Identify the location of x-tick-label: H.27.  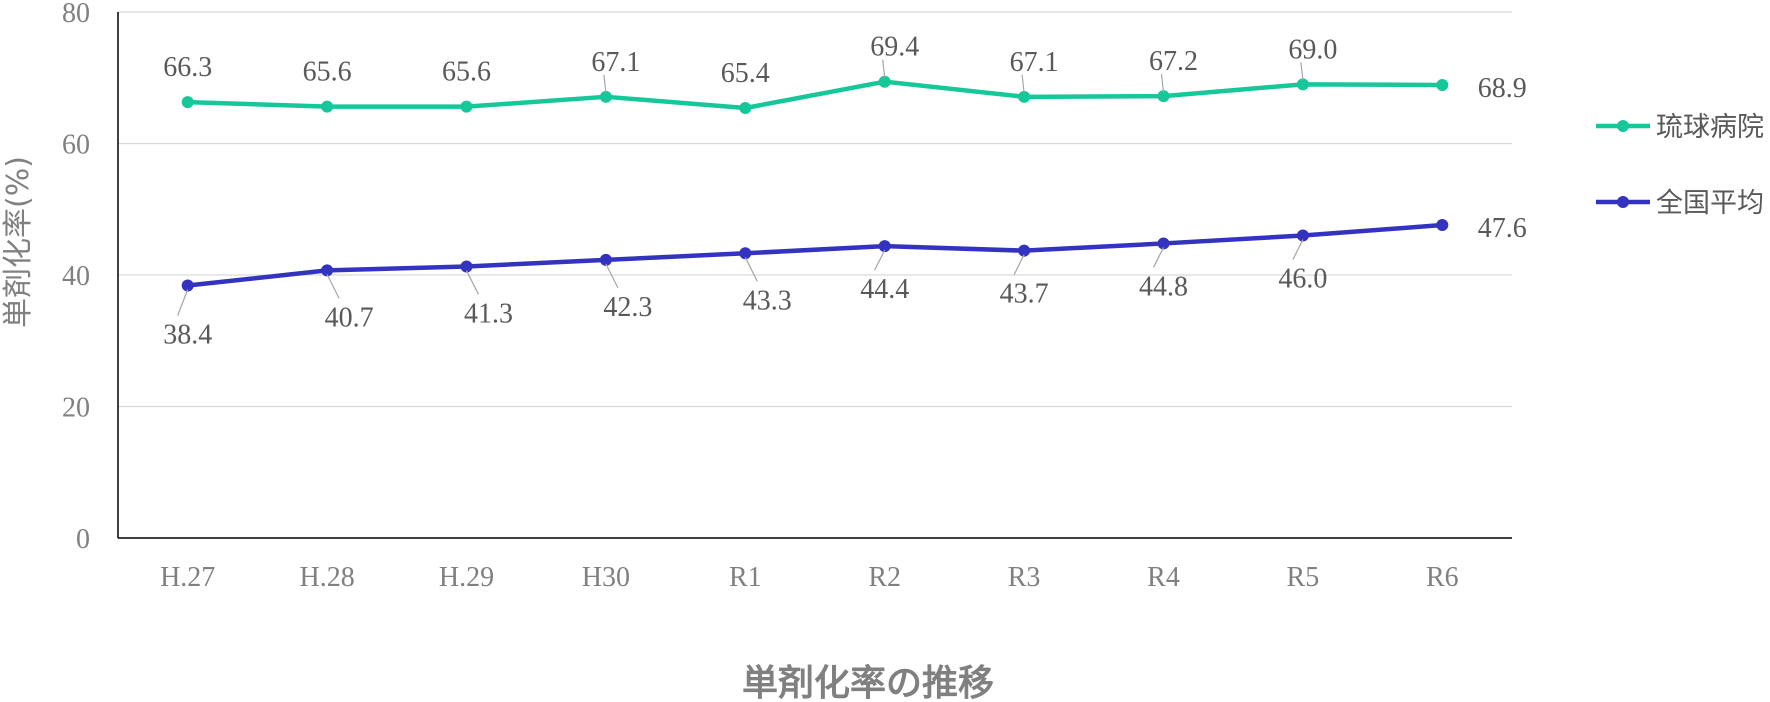
(187, 577).